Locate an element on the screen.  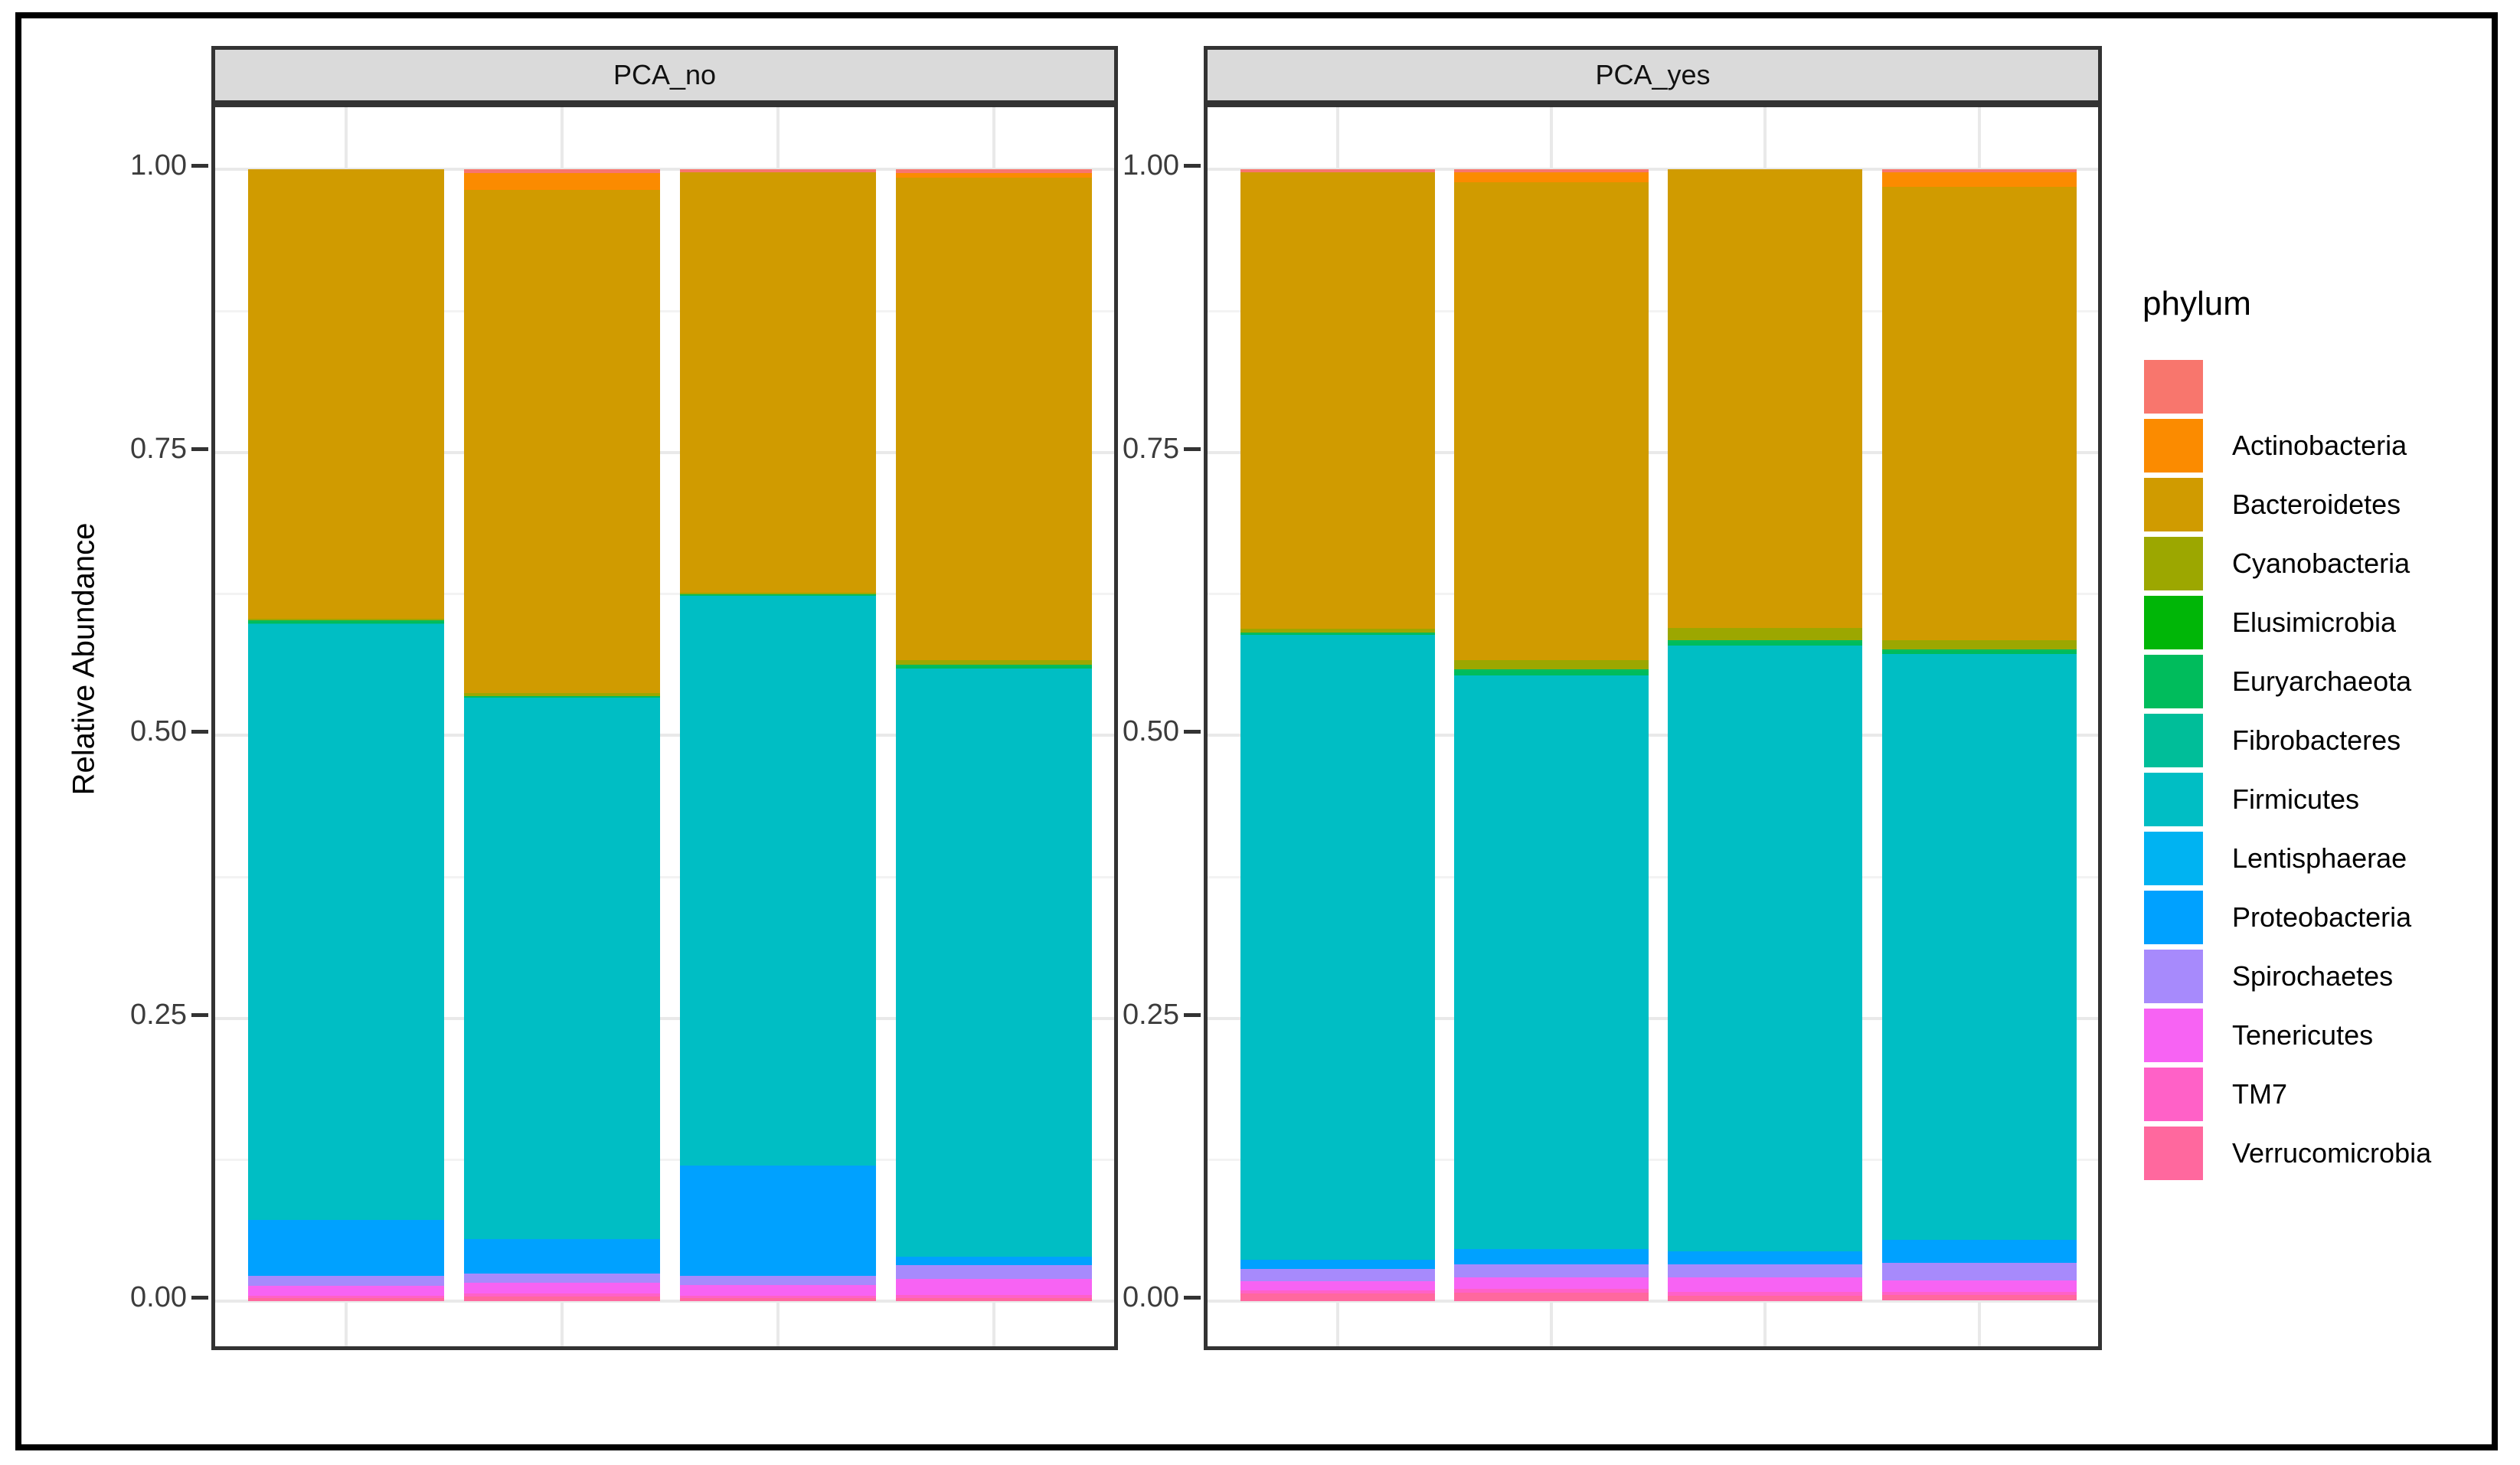
legend-label: Cyanobacteria is located at coordinates (2321, 563).